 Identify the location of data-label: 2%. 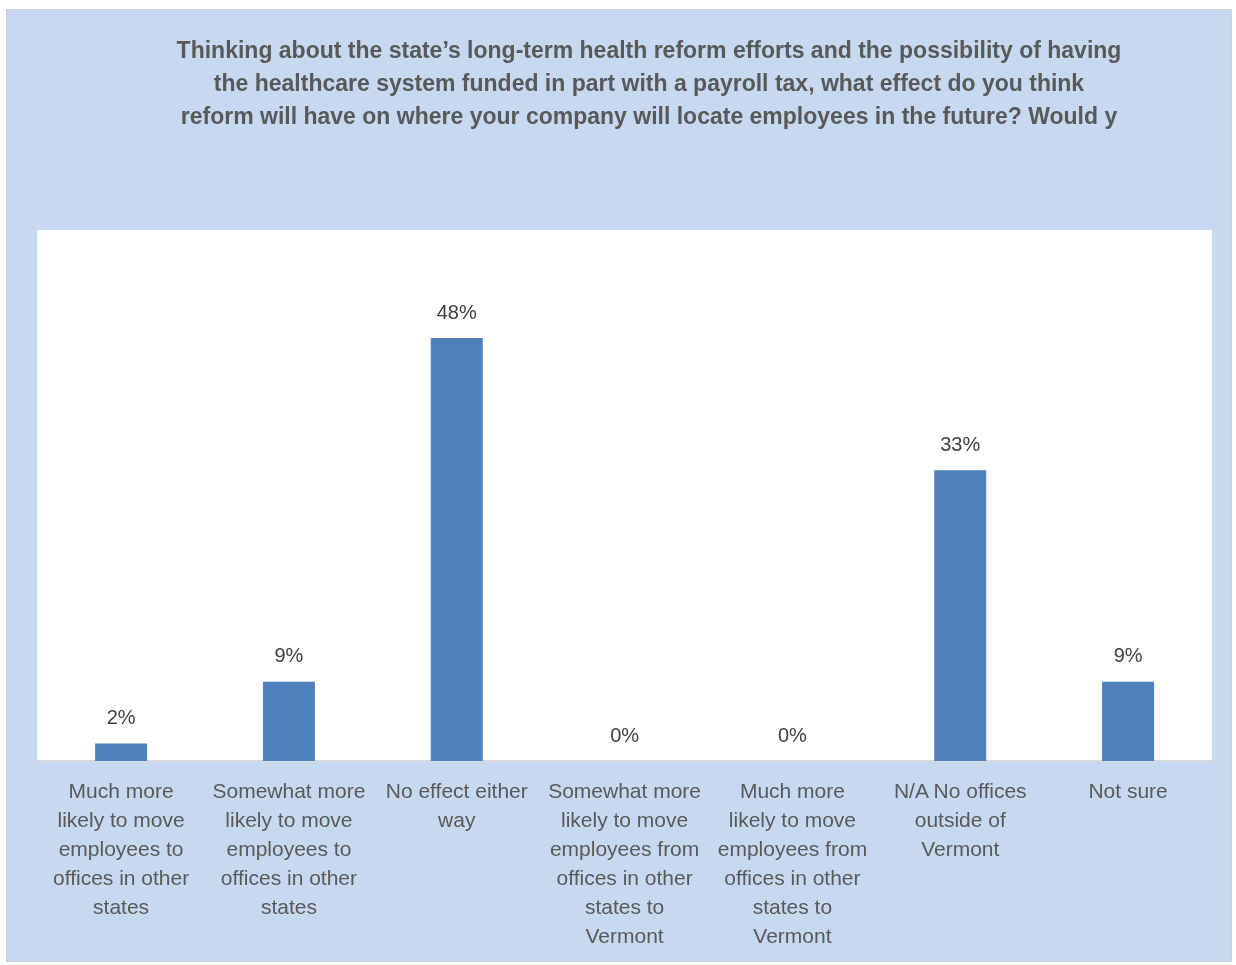
(121, 717).